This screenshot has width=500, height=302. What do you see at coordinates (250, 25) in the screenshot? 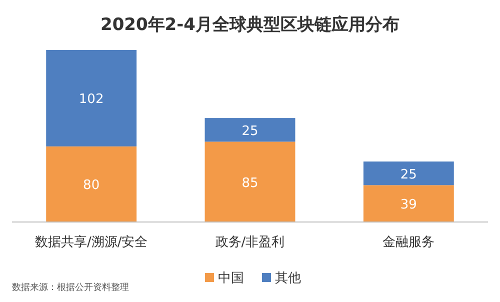
I see `chart-title: 2020年2-4月全球典型区块链应用分布` at bounding box center [250, 25].